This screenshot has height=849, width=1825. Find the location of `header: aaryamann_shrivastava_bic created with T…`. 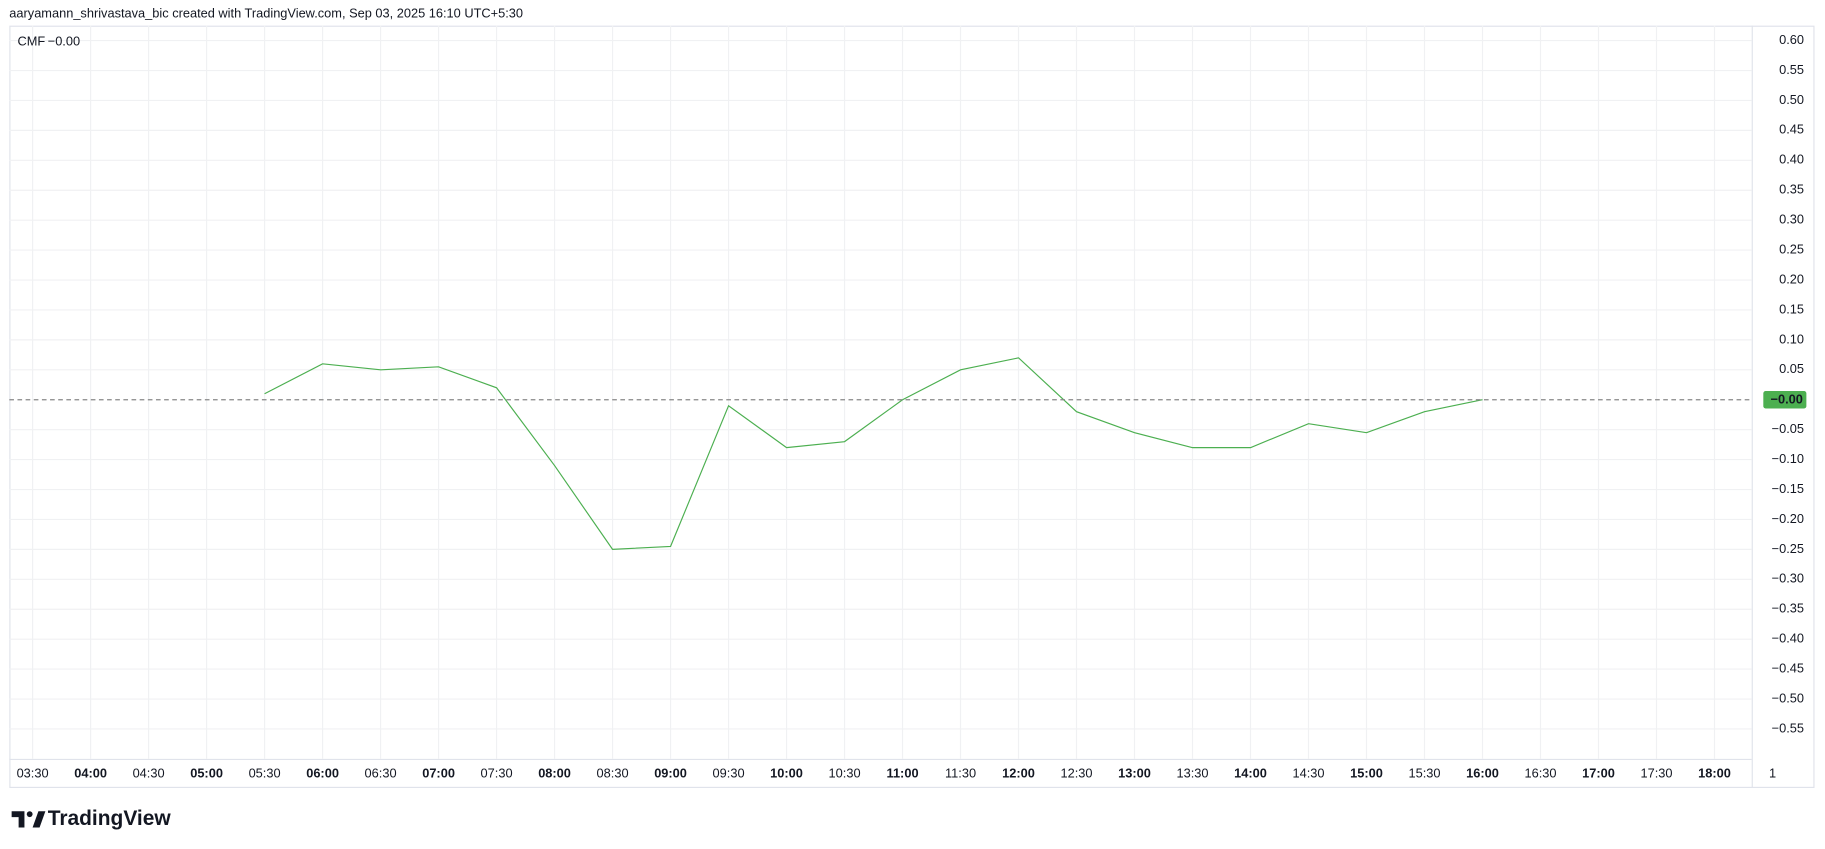

header: aaryamann_shrivastava_bic created with T… is located at coordinates (266, 12).